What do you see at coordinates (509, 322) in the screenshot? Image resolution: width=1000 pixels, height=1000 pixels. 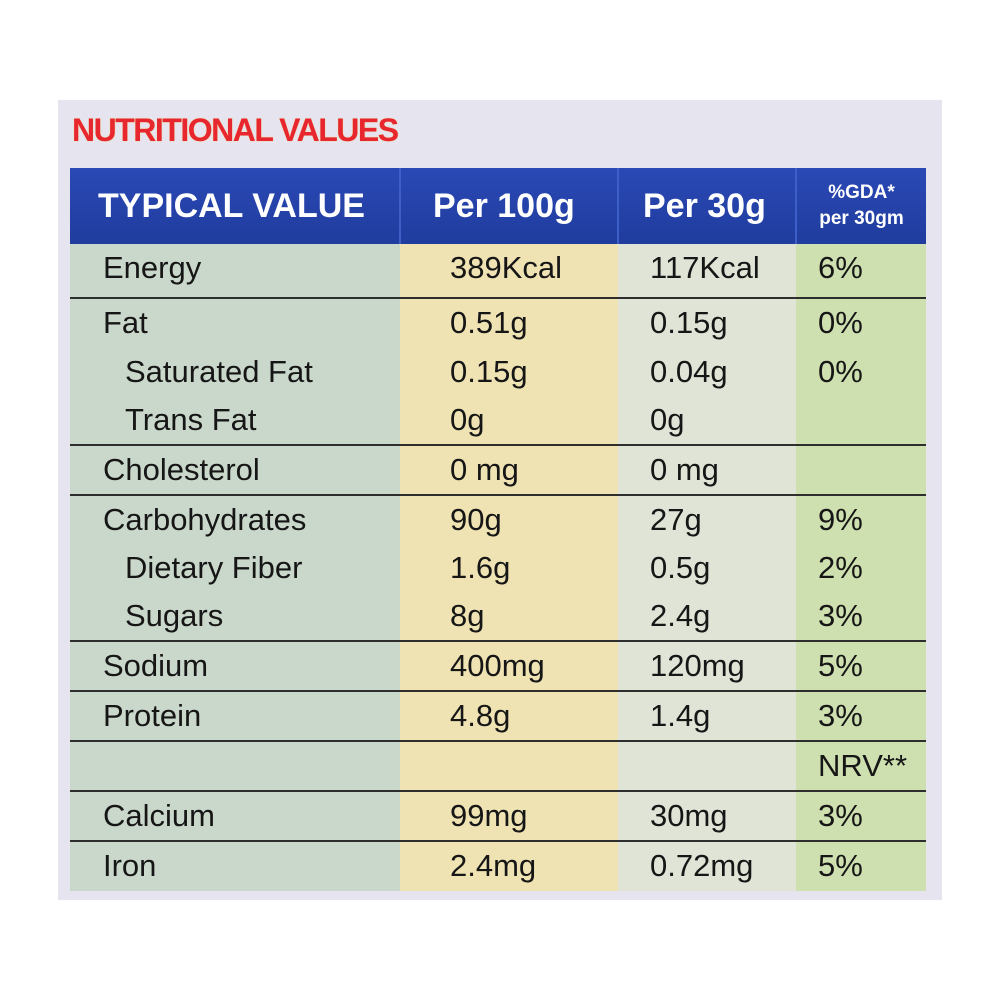 I see `value-per-100g: 0.51g` at bounding box center [509, 322].